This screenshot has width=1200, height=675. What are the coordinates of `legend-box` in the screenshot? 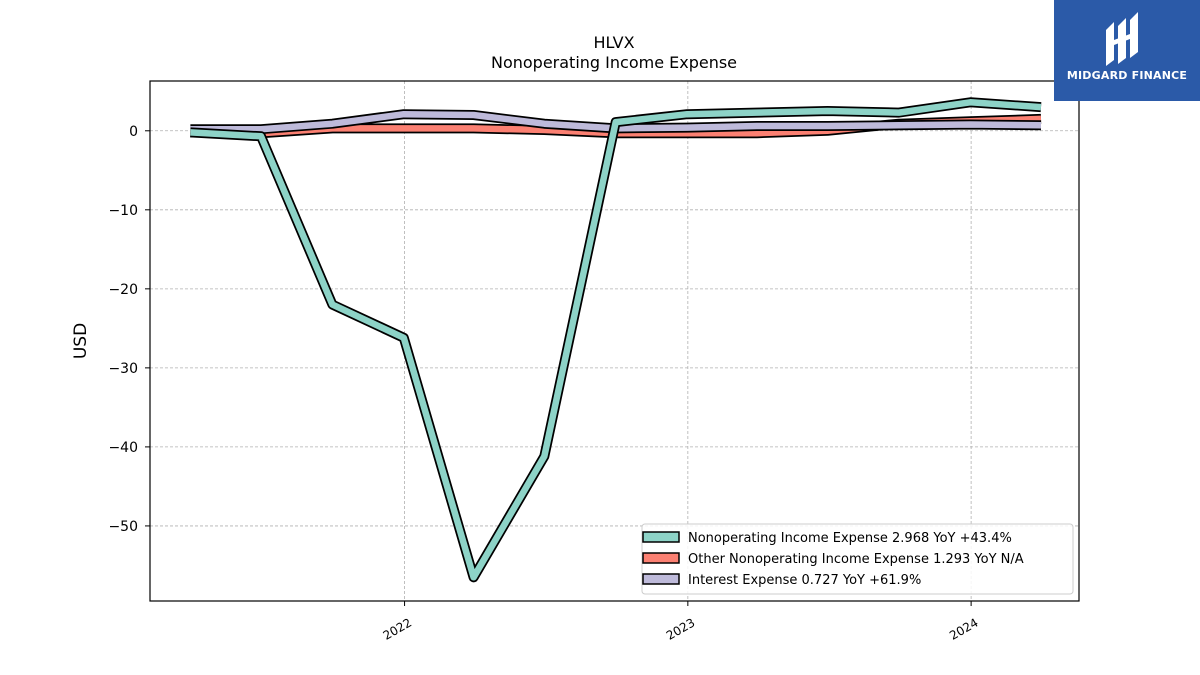 It's located at (857, 559).